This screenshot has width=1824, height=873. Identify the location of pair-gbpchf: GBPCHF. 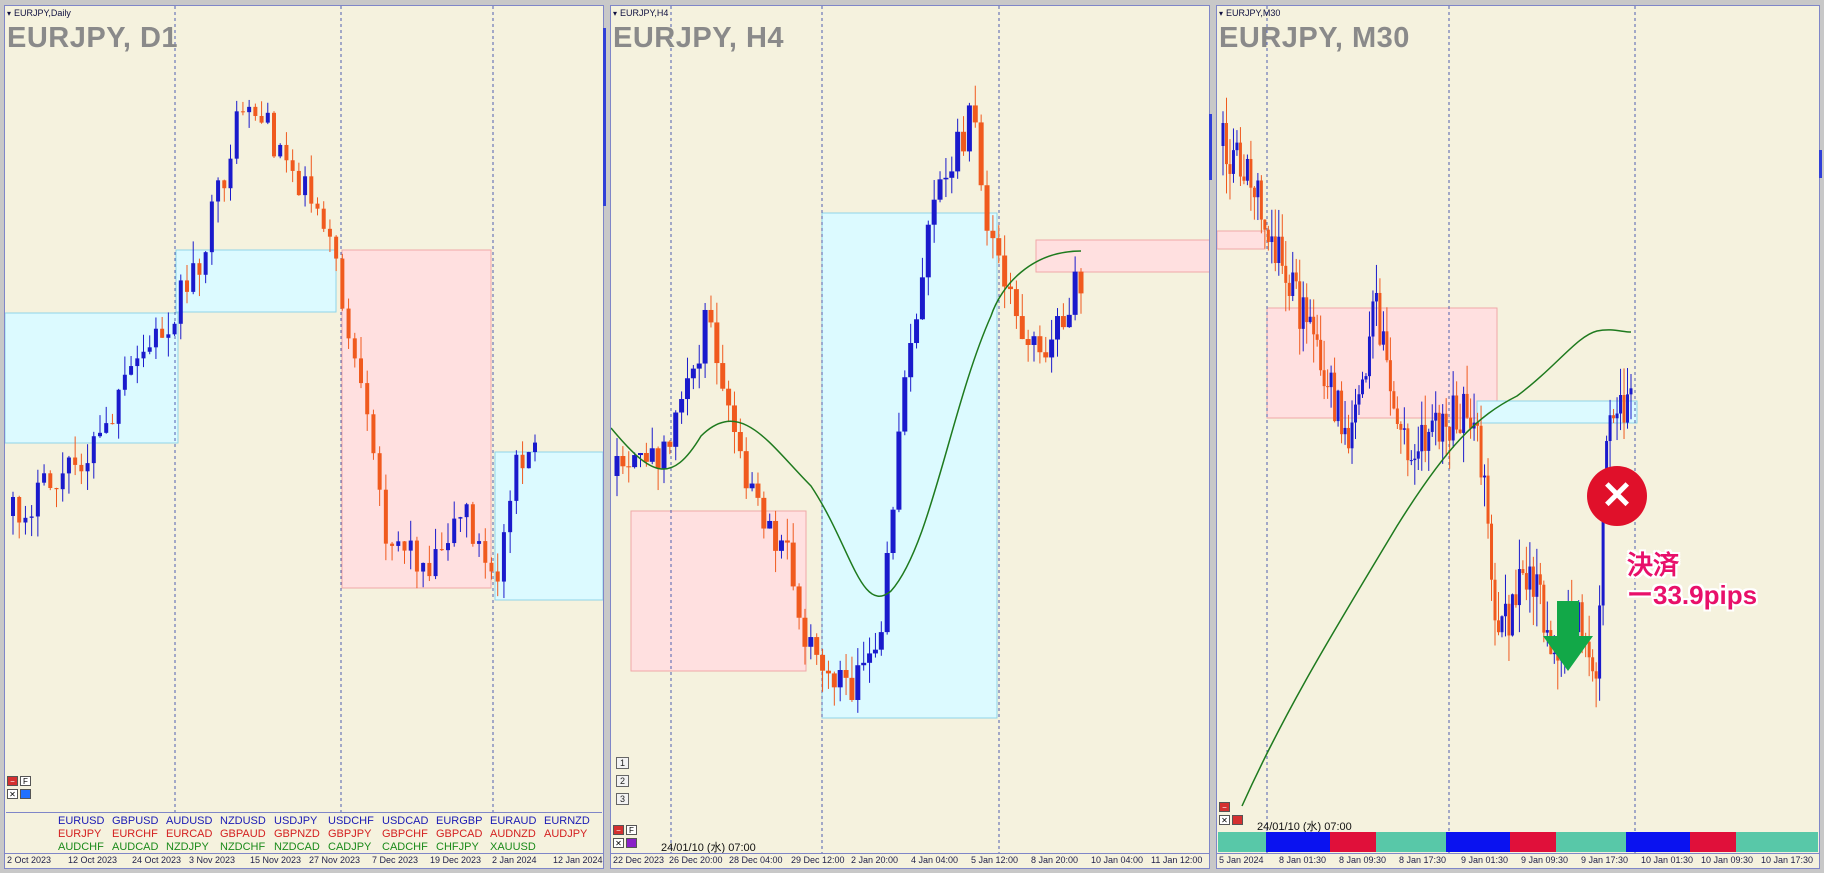
(405, 834).